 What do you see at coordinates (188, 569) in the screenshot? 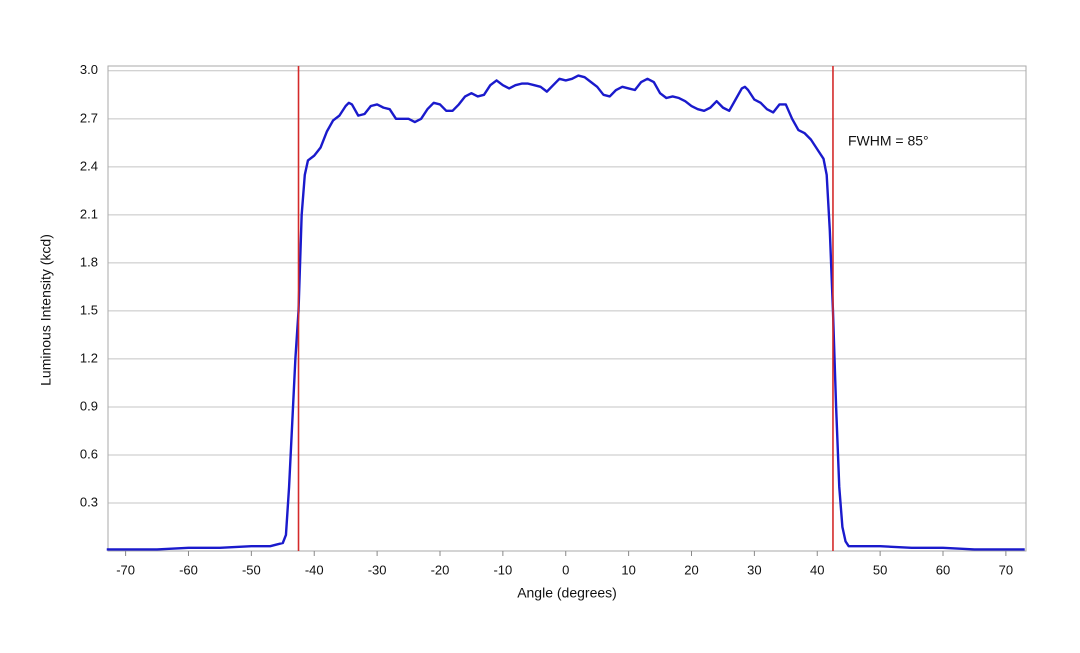
I see `x-tick-label: -60` at bounding box center [188, 569].